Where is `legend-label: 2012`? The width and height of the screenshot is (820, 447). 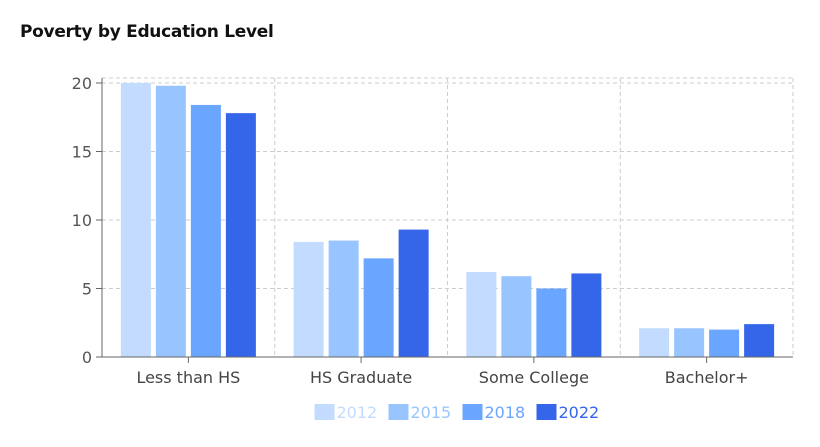 legend-label: 2012 is located at coordinates (357, 412).